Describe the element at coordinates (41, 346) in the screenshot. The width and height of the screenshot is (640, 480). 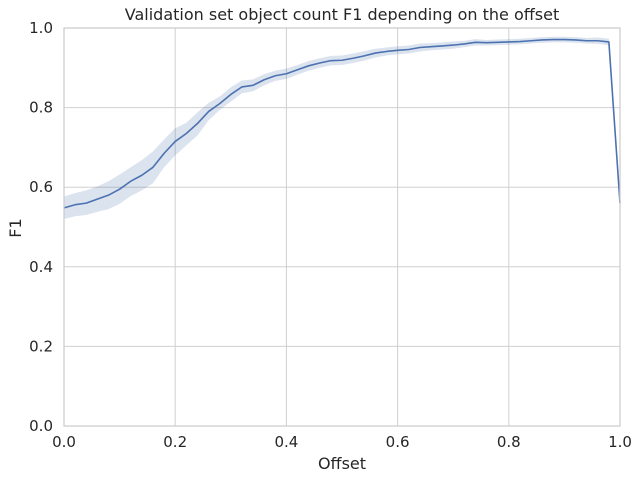
I see `y-tick-label: 0.2` at that location.